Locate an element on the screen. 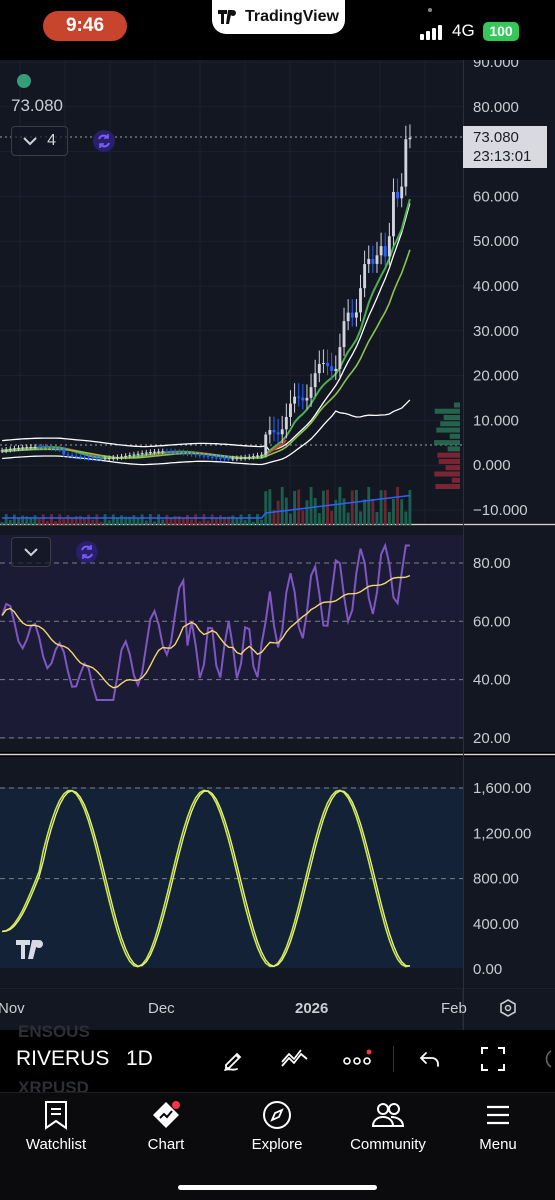 The width and height of the screenshot is (555, 1200). chevron-down-icon is located at coordinates (31, 552).